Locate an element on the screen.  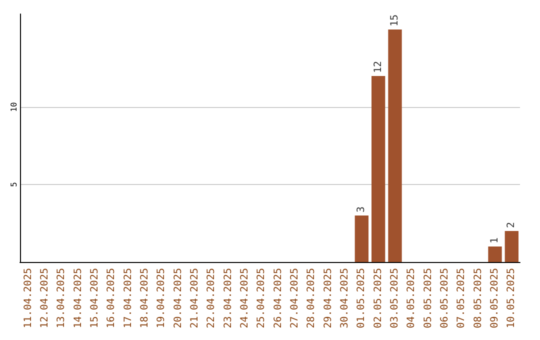
data-label: 15 is located at coordinates (395, 20).